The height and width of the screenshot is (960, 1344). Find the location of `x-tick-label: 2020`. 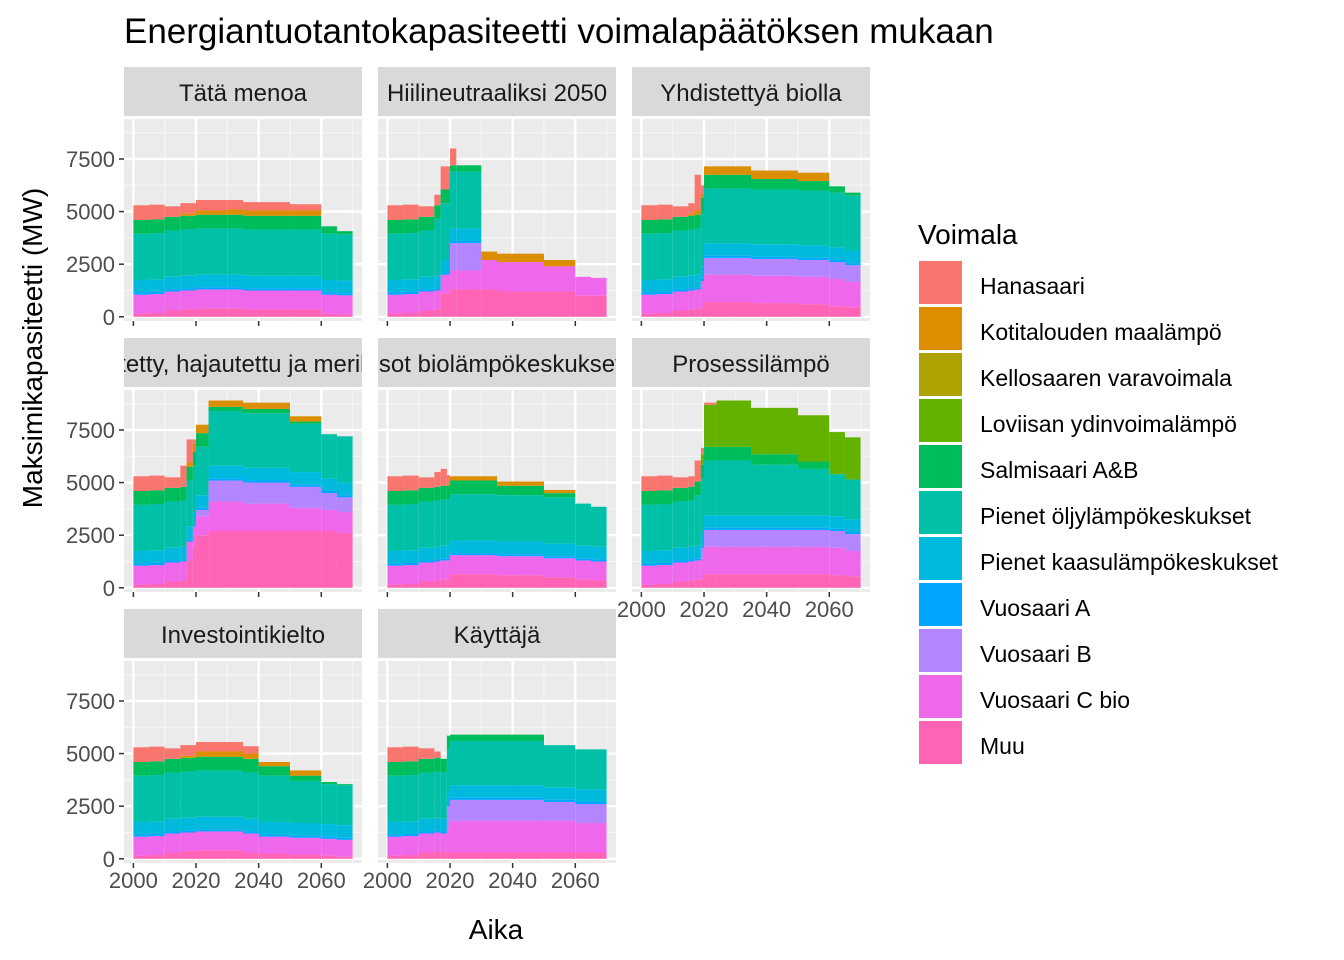

x-tick-label: 2020 is located at coordinates (196, 880).